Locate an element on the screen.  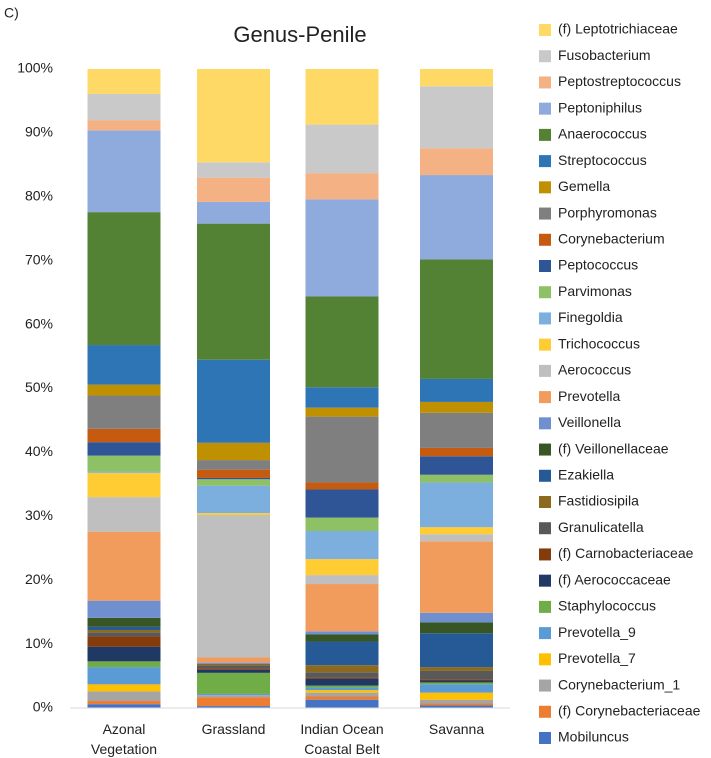
x-tick-label: Savanna is located at coordinates (456, 729).